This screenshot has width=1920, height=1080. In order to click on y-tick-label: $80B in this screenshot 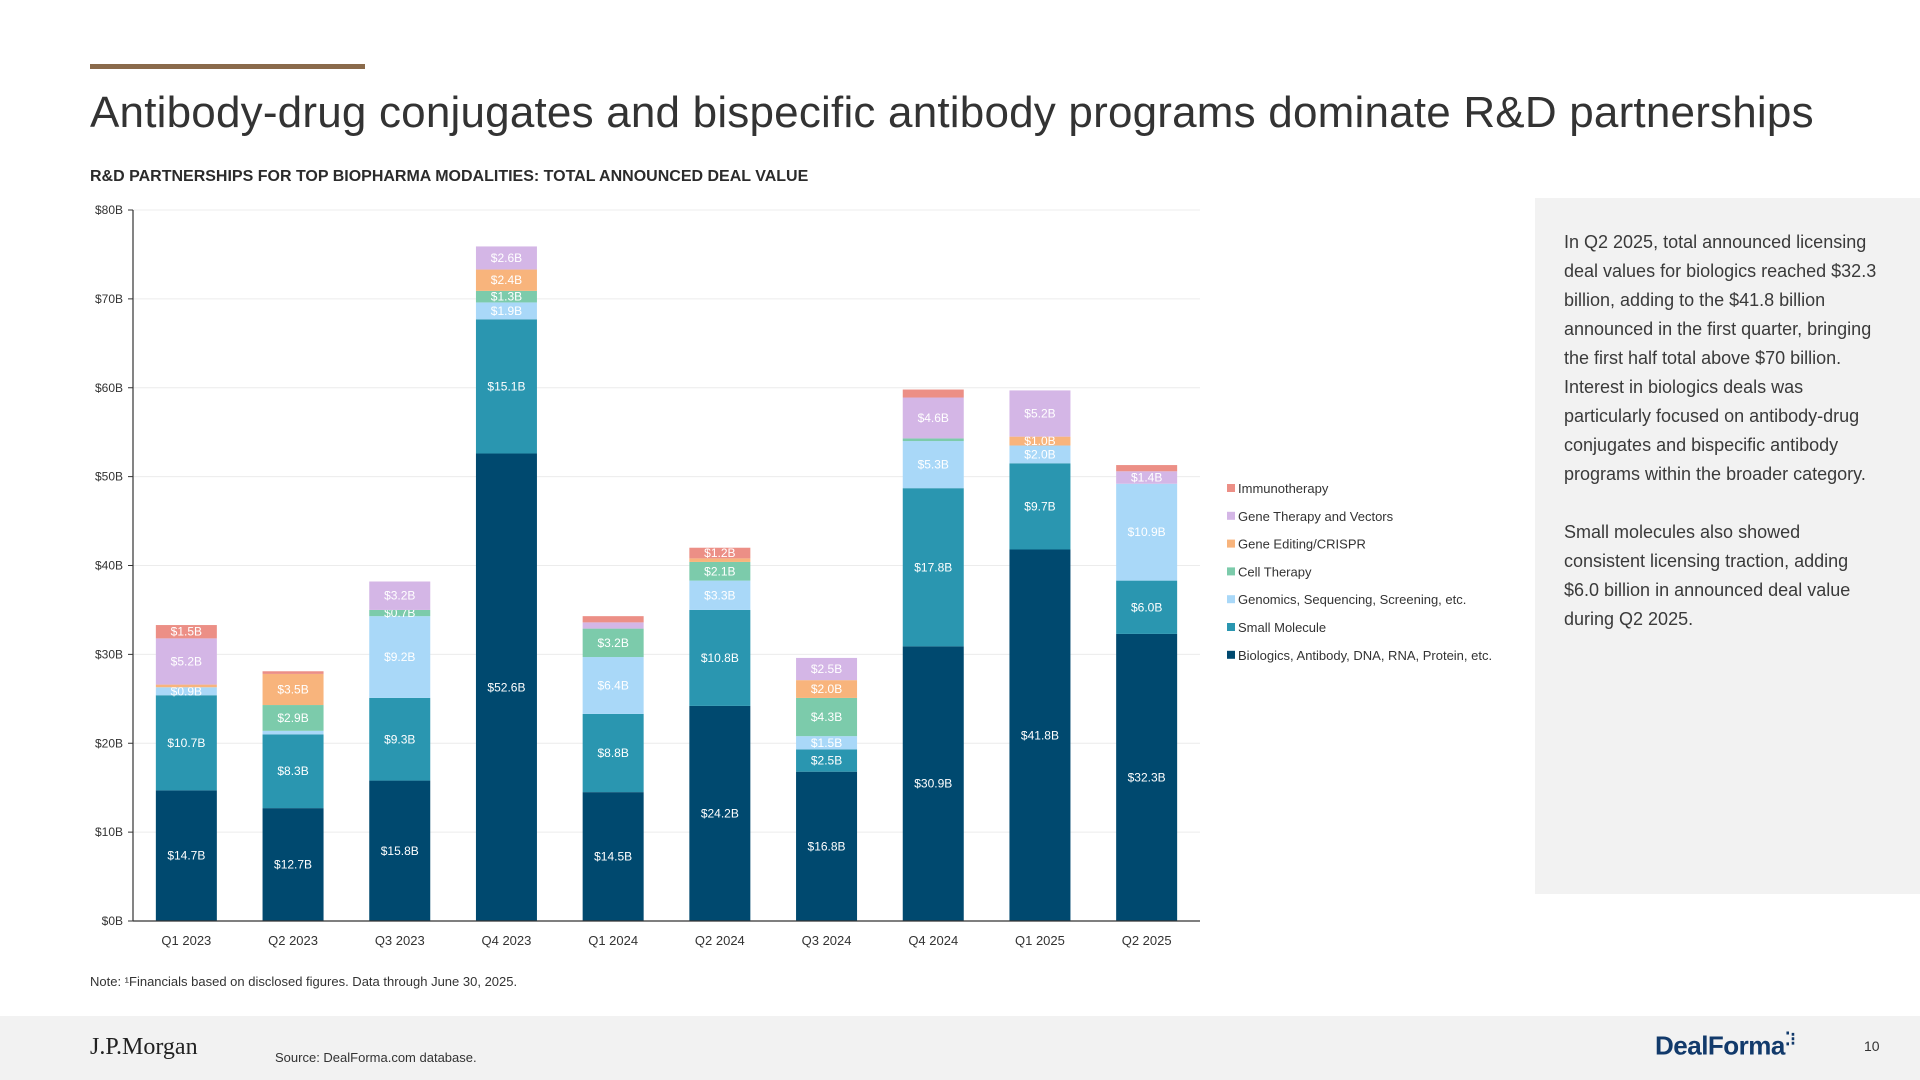, I will do `click(109, 210)`.